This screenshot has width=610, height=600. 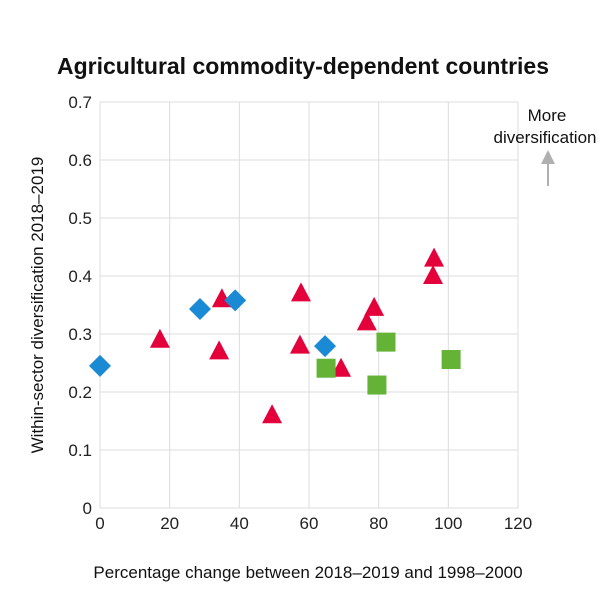 I want to click on annotation-line1: More, so click(x=547, y=115).